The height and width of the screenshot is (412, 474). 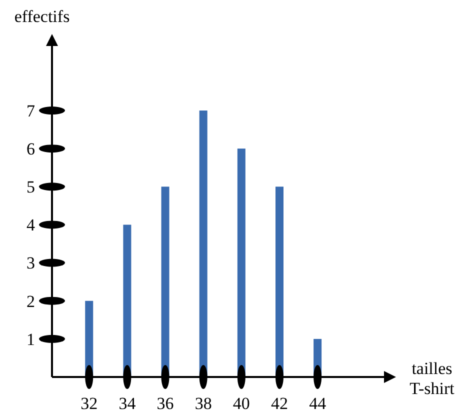 What do you see at coordinates (30, 187) in the screenshot?
I see `y-tick-label: 5` at bounding box center [30, 187].